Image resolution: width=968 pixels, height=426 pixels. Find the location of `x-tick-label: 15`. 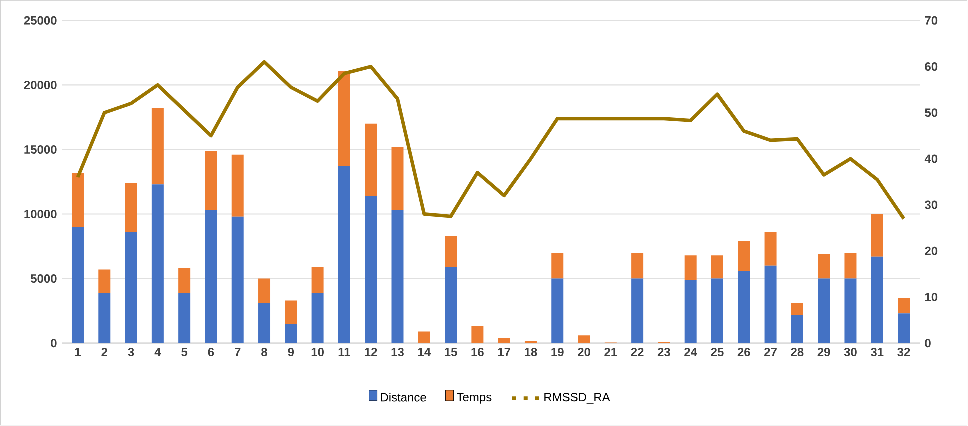

x-tick-label: 15 is located at coordinates (451, 352).